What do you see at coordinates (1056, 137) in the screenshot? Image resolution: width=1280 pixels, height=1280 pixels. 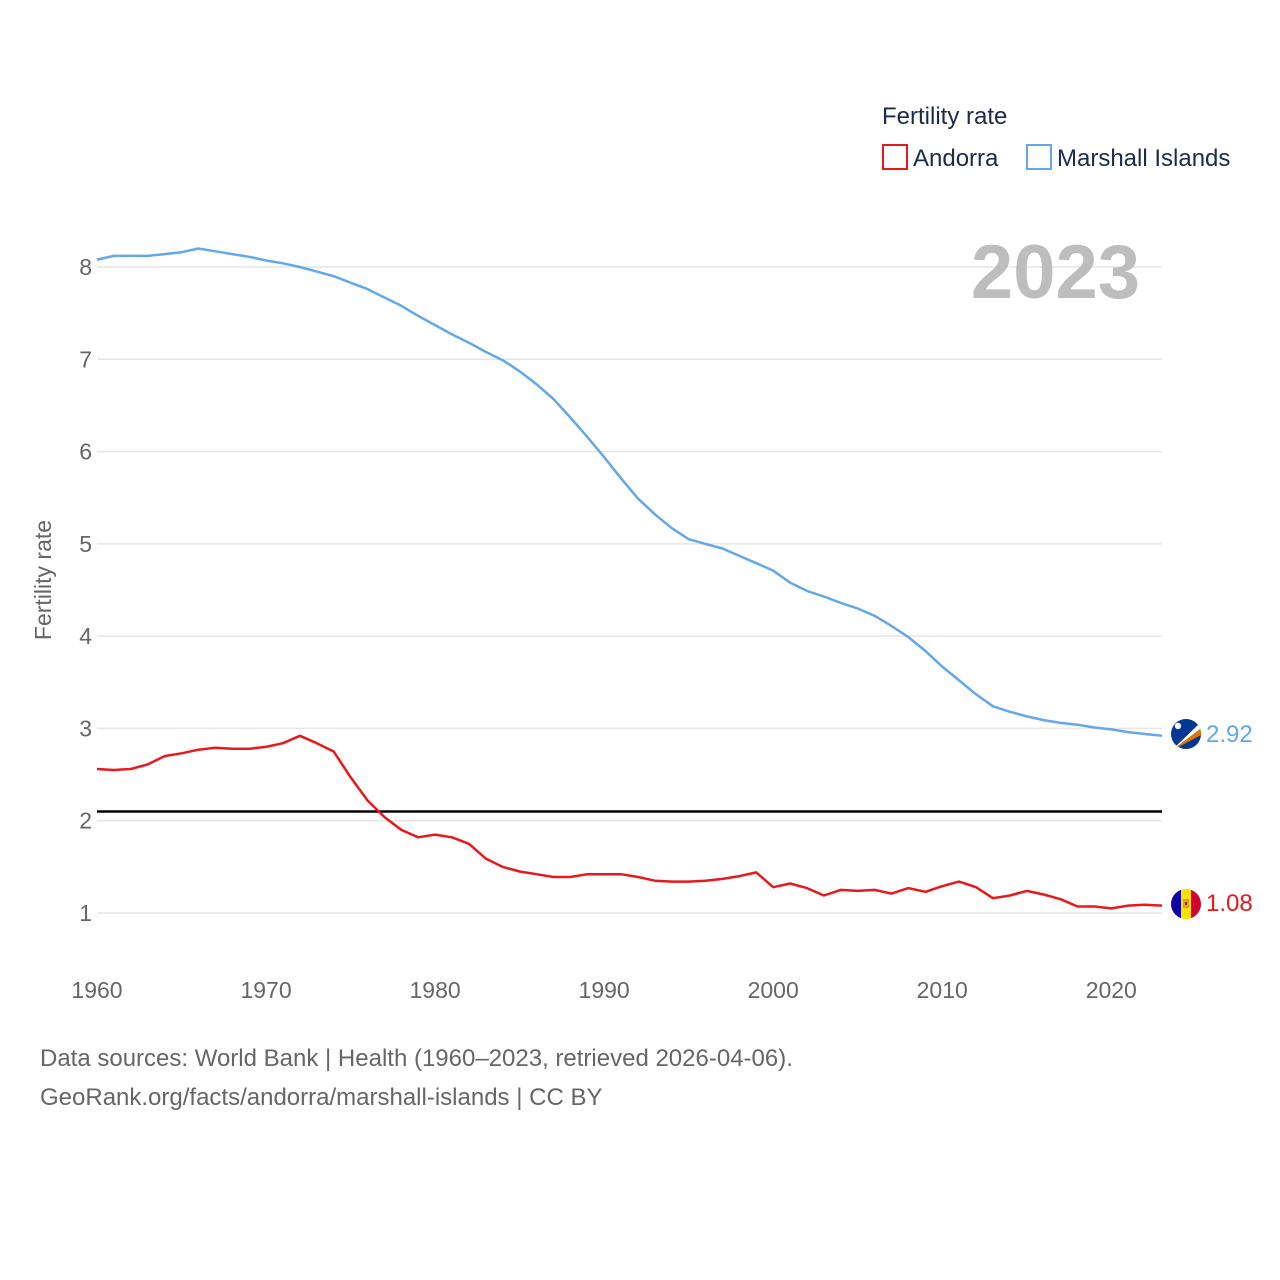 I see `legend: Fertility rate Andorra Marshall Islands` at bounding box center [1056, 137].